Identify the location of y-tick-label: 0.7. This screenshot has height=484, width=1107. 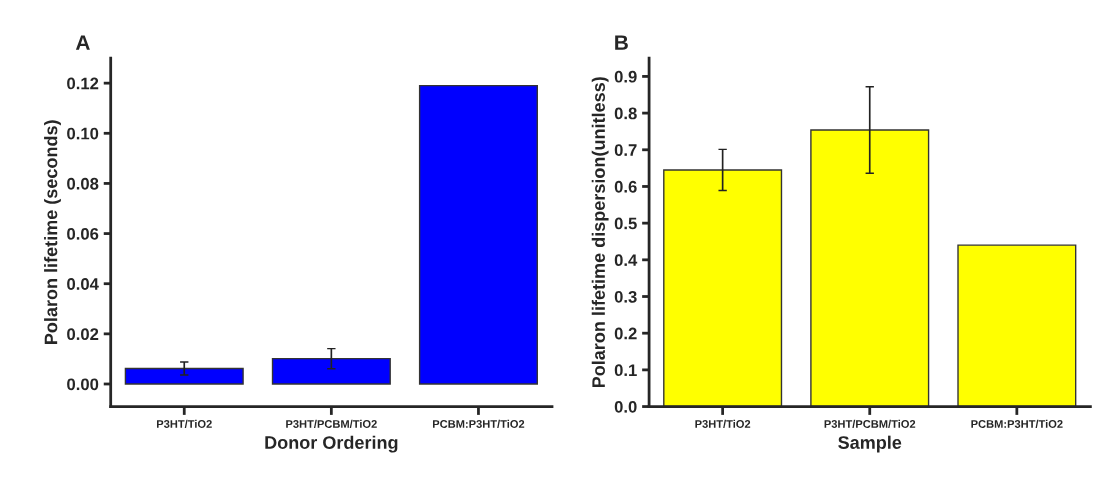
(625, 150).